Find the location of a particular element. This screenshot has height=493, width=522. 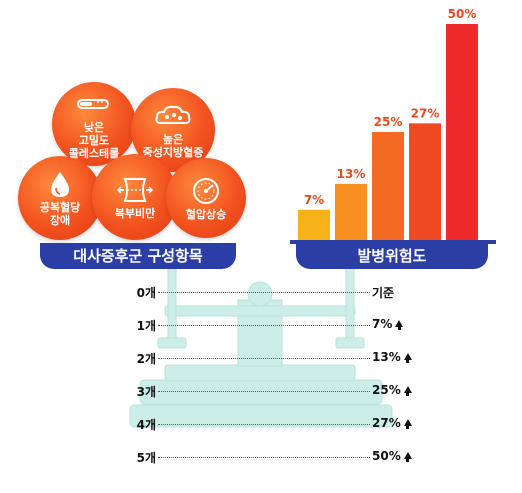

row-count: 0개 is located at coordinates (146, 293).